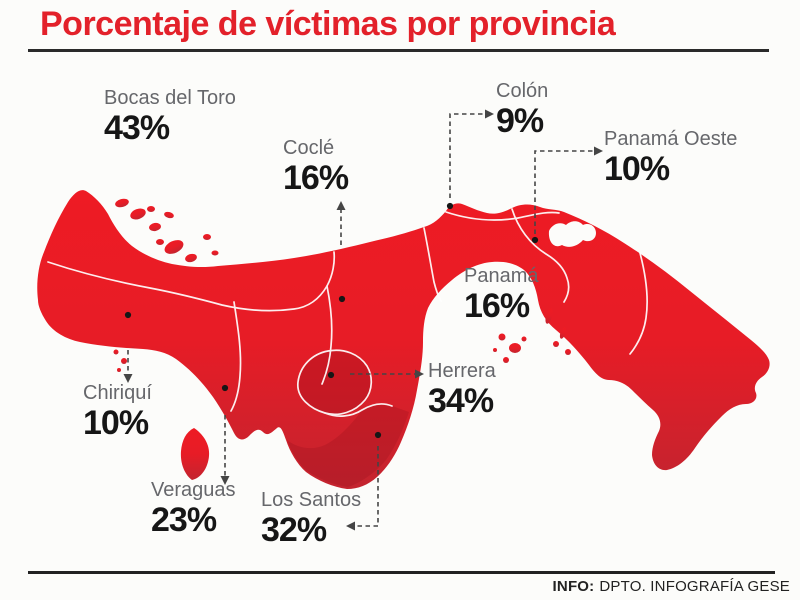 The image size is (800, 600). What do you see at coordinates (311, 500) in the screenshot?
I see `province-name: Los Santos` at bounding box center [311, 500].